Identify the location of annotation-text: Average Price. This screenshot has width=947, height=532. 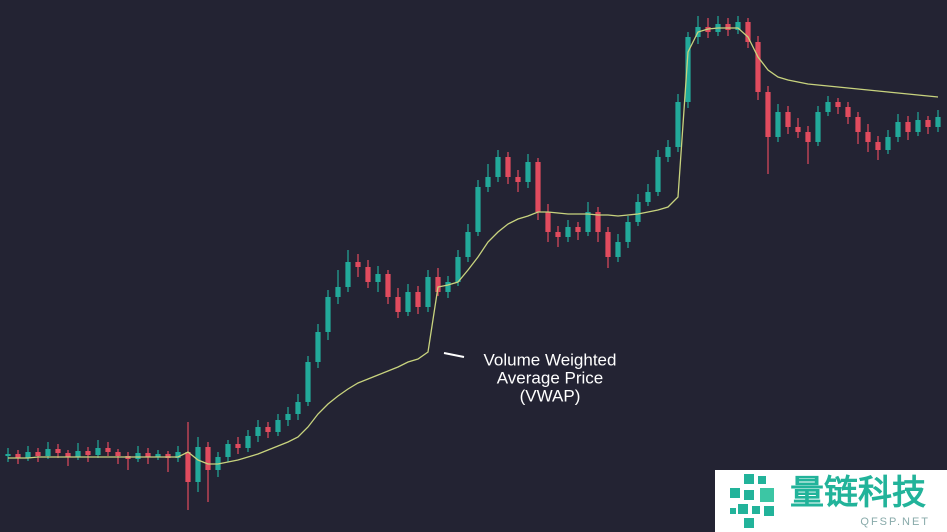
(550, 377).